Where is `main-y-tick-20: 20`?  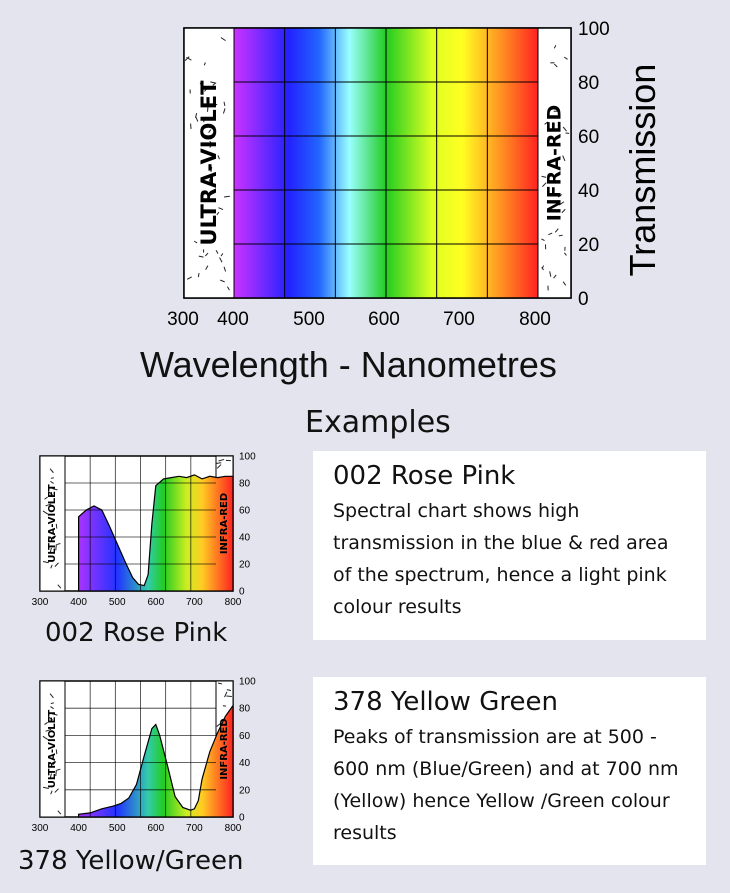
main-y-tick-20: 20 is located at coordinates (588, 245).